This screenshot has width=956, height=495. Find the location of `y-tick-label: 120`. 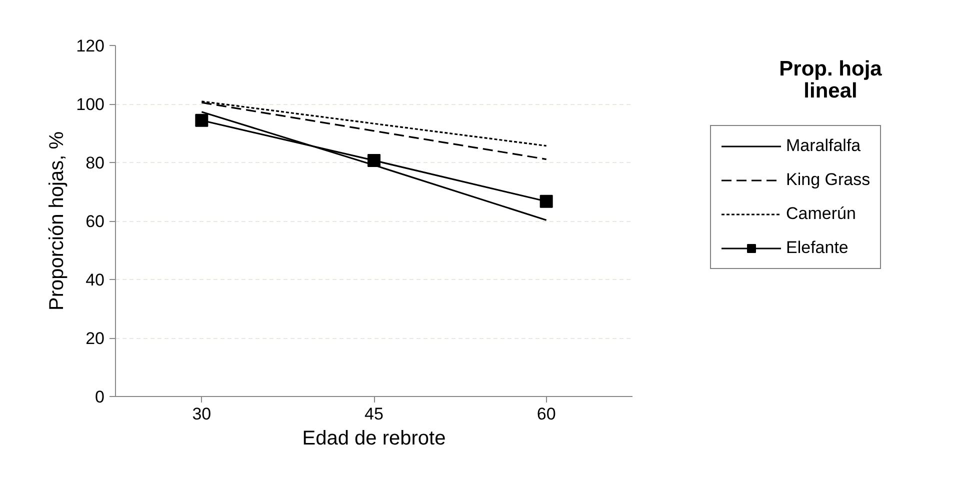

y-tick-label: 120 is located at coordinates (90, 46).